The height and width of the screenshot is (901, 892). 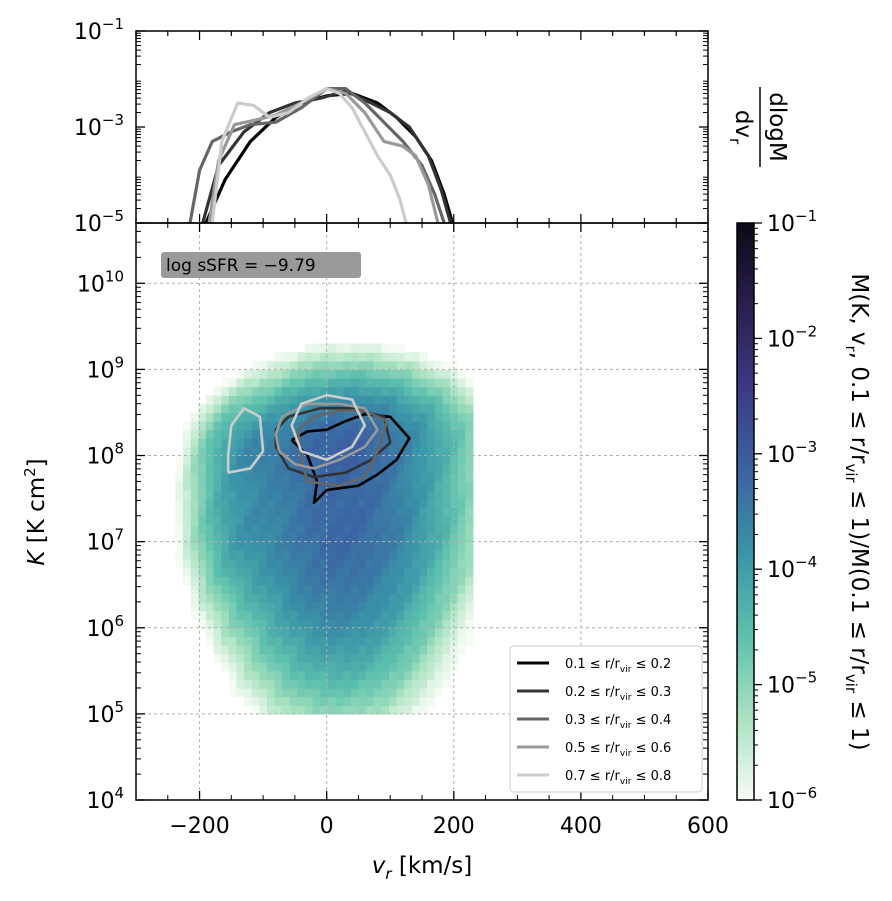 I want to click on colorbar-tick-label: 10−5, so click(x=792, y=684).